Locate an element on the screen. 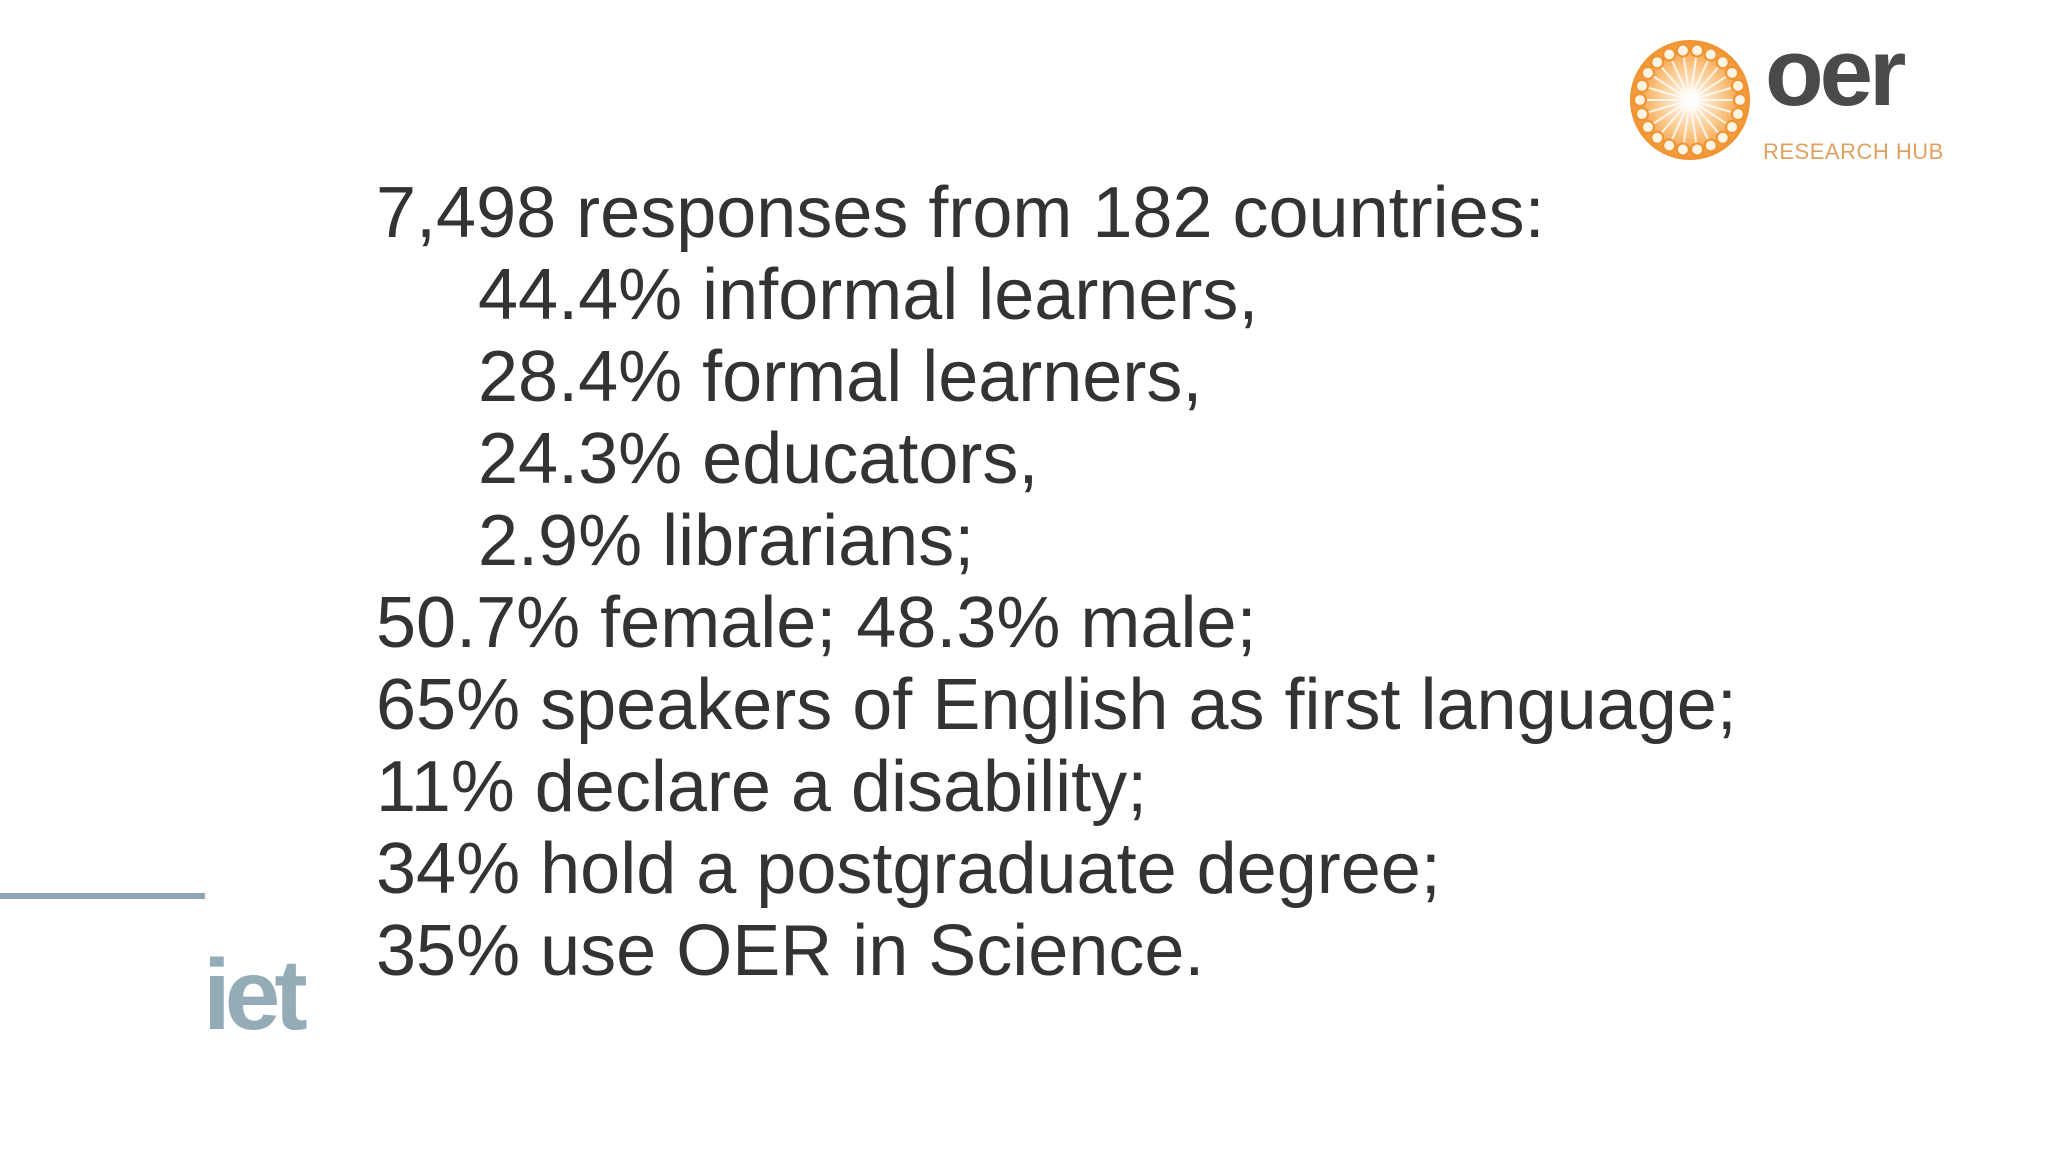 Image resolution: width=2048 pixels, height=1152 pixels. sub-stat-line: 24.3% educators, is located at coordinates (758, 459).